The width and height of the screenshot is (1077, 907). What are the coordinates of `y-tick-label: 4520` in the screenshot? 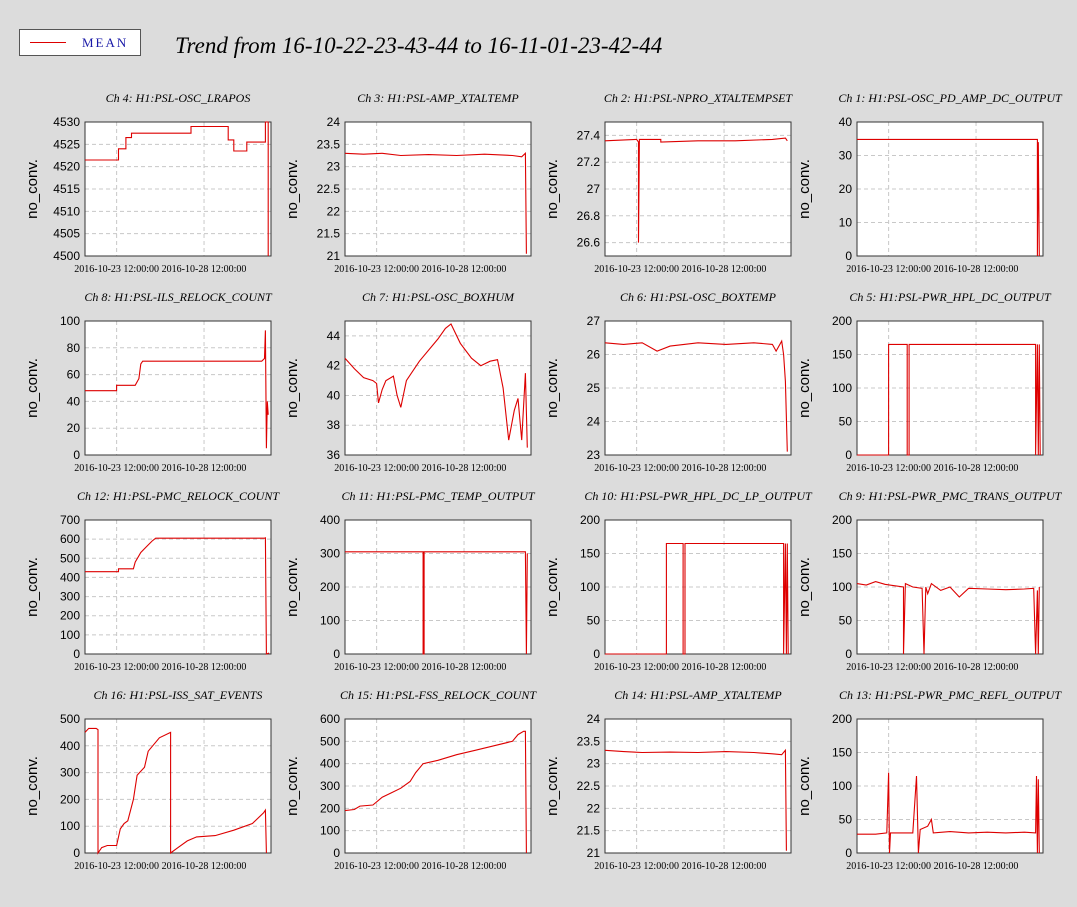 It's located at (66, 167).